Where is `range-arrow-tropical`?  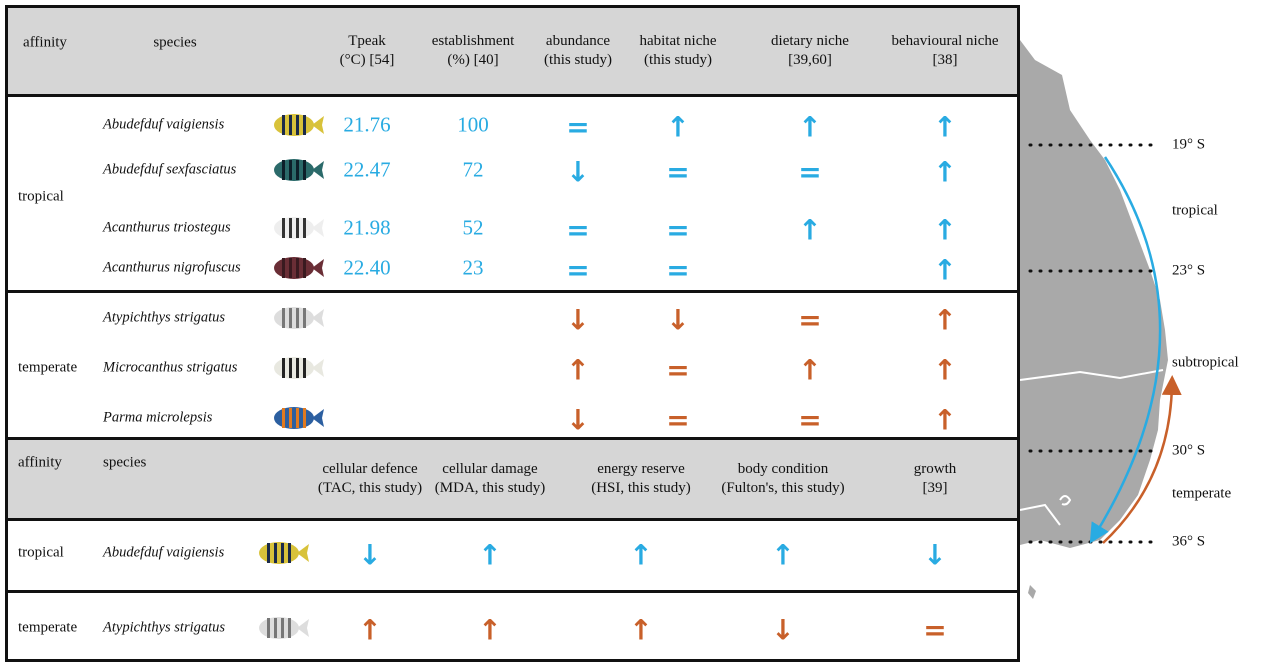 range-arrow-tropical is located at coordinates (1125, 350).